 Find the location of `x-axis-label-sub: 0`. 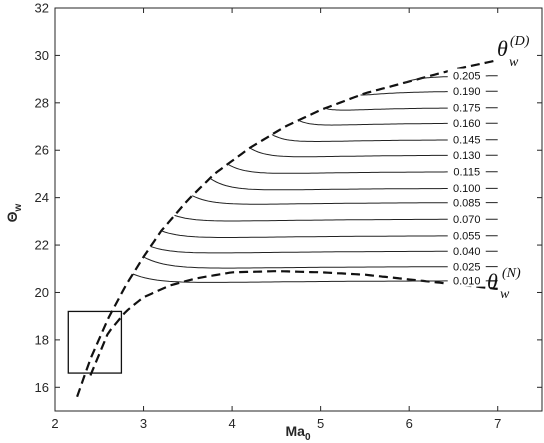

x-axis-label-sub: 0 is located at coordinates (308, 437).